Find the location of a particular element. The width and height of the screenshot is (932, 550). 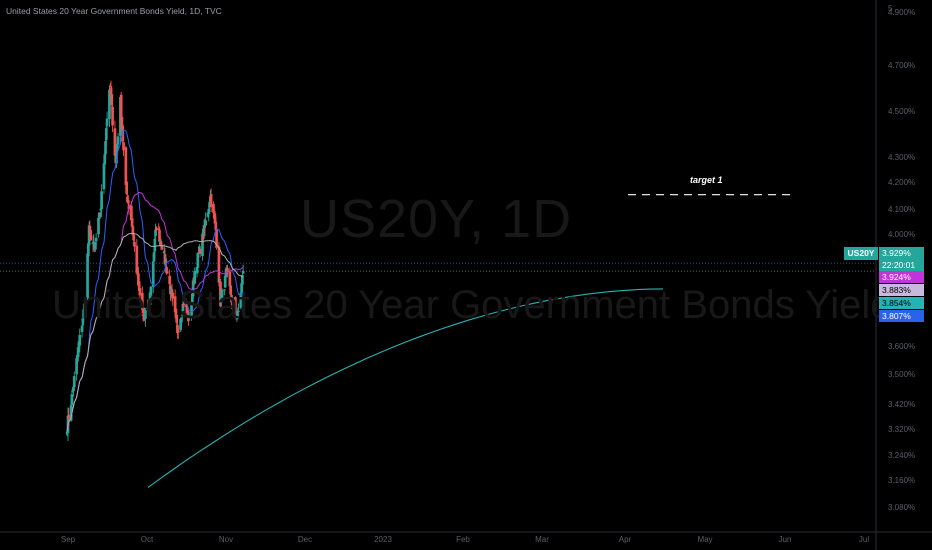

price-tick-label: 3.160% is located at coordinates (901, 480).